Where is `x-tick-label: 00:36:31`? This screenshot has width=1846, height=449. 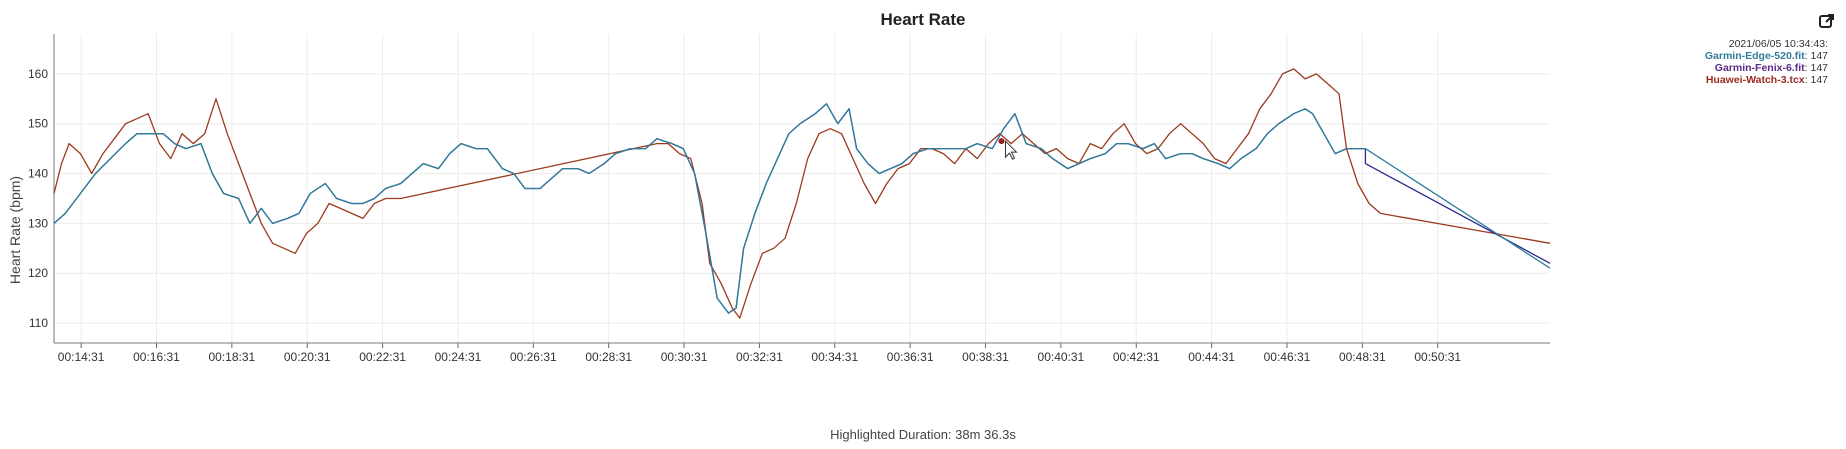 x-tick-label: 00:36:31 is located at coordinates (910, 357).